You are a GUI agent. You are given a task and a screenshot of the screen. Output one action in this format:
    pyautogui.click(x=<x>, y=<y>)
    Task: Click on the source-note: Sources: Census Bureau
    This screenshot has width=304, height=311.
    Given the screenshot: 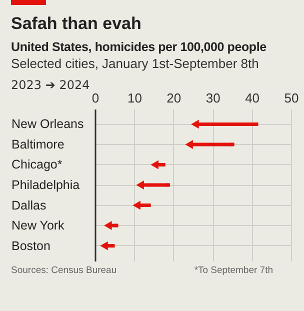 What is the action you would take?
    pyautogui.click(x=64, y=270)
    